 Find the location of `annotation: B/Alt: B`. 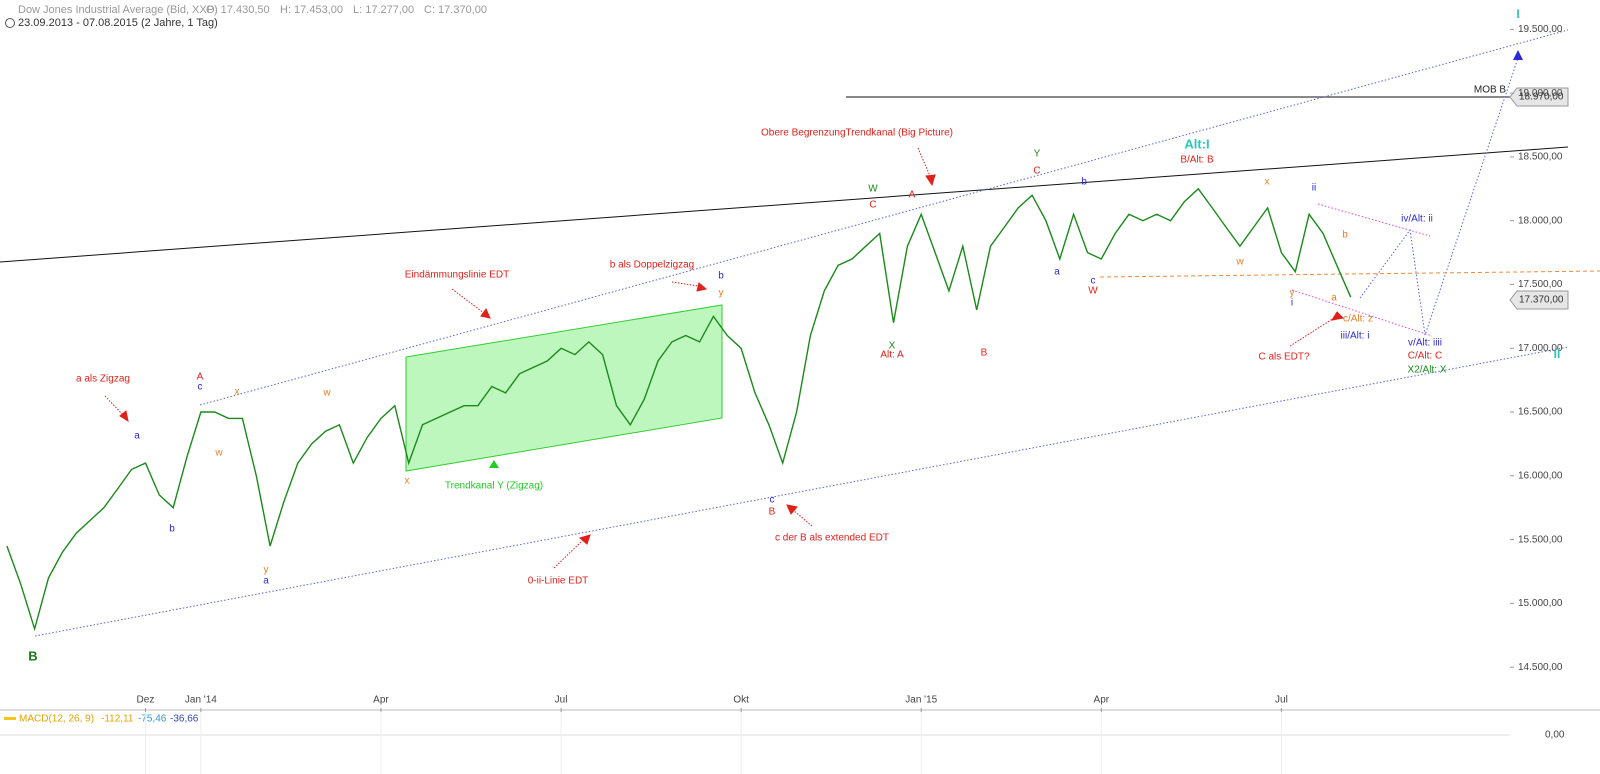

annotation: B/Alt: B is located at coordinates (1197, 160).